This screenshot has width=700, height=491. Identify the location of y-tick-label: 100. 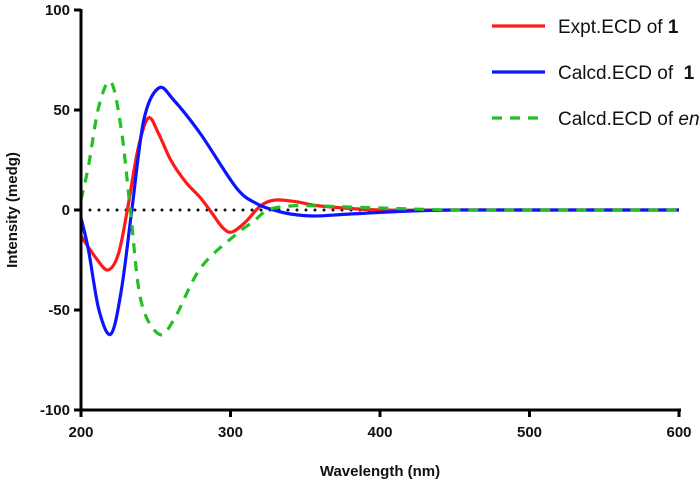
(57, 10).